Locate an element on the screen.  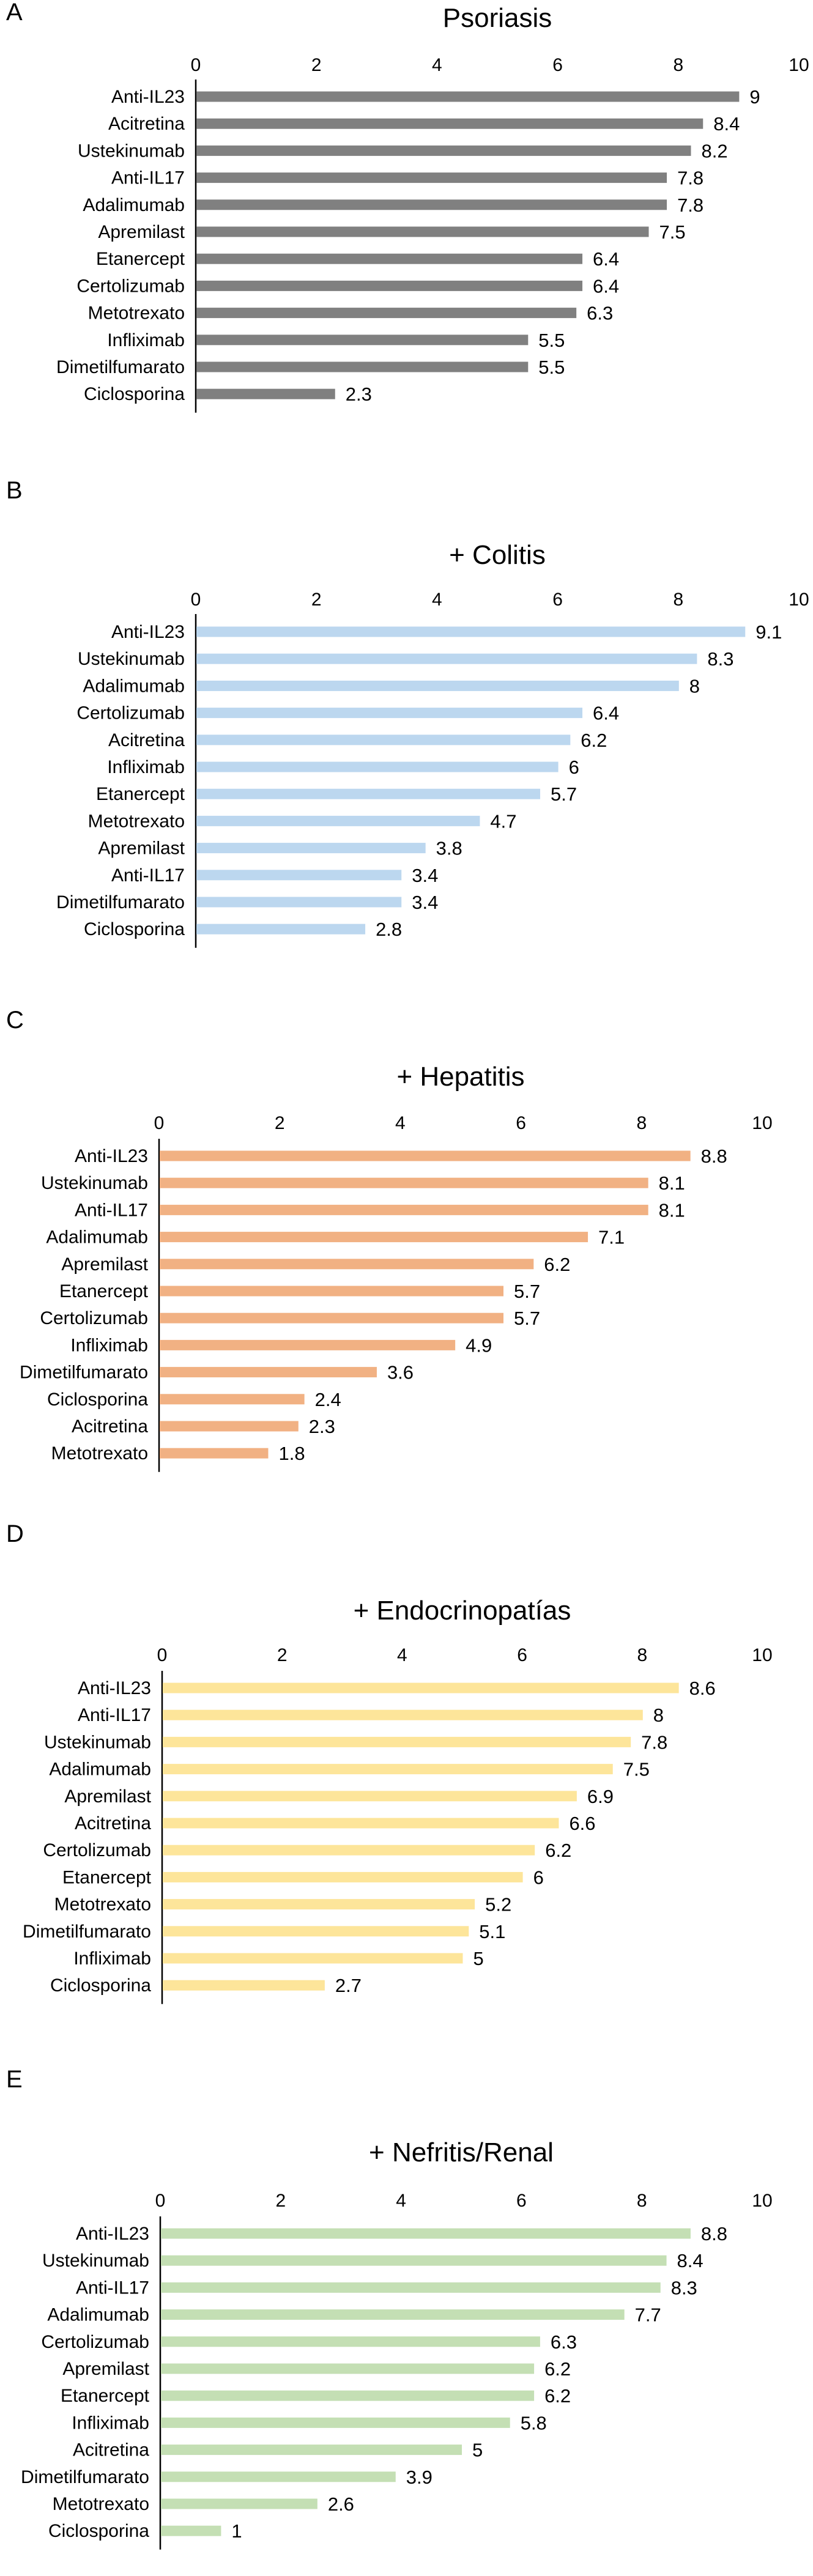
value-label: 8.8 is located at coordinates (714, 1156).